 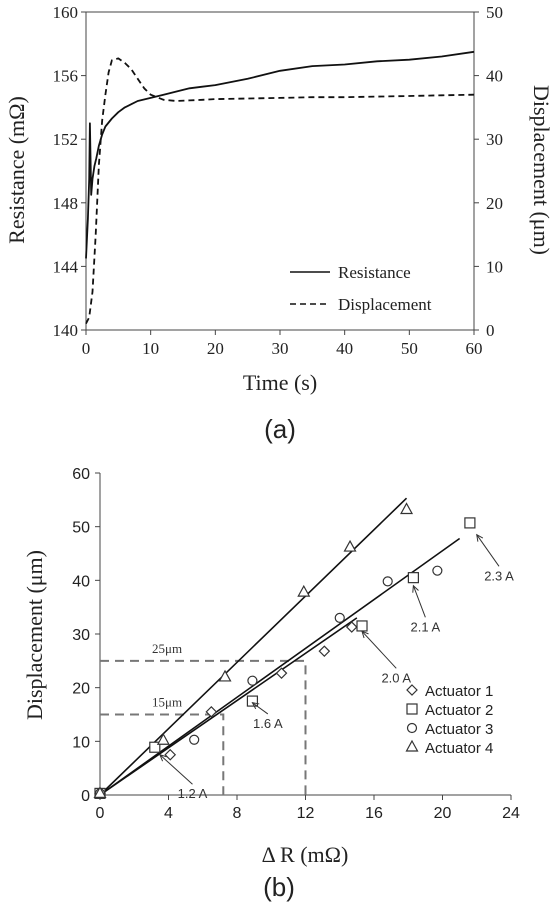 What do you see at coordinates (85, 796) in the screenshot?
I see `chart-b-ytick-label: 0` at bounding box center [85, 796].